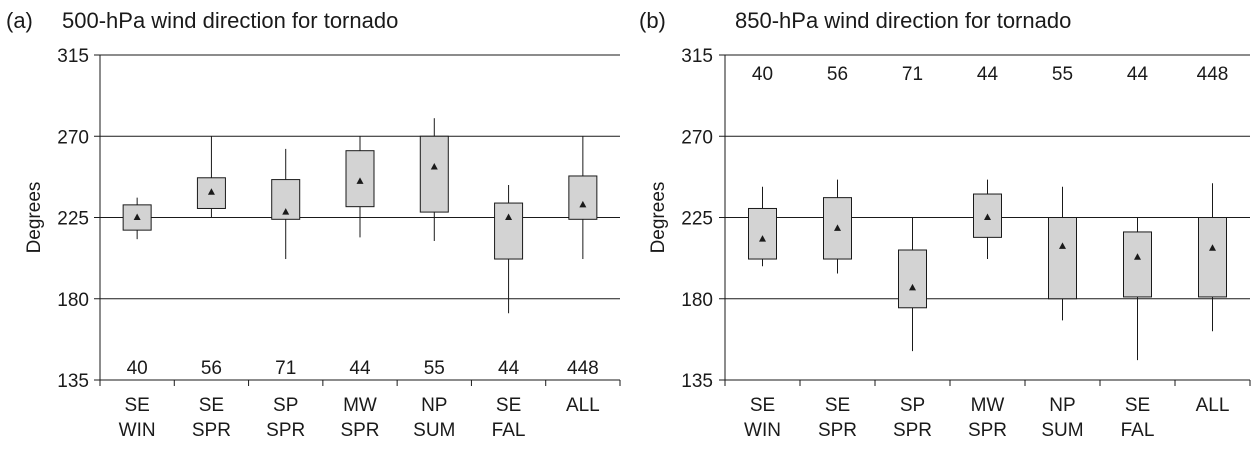 The width and height of the screenshot is (1255, 451). Describe the element at coordinates (903, 20) in the screenshot. I see `chart-title: 850-hPa wind direction for tornado` at that location.